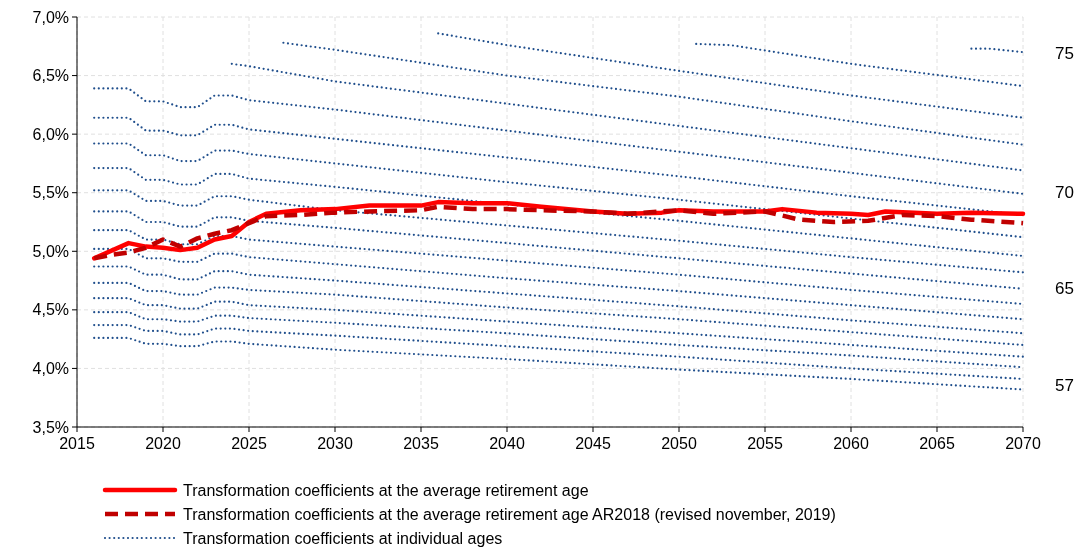 The height and width of the screenshot is (556, 1082). What do you see at coordinates (249, 443) in the screenshot?
I see `x-tick-label: 2025` at bounding box center [249, 443].